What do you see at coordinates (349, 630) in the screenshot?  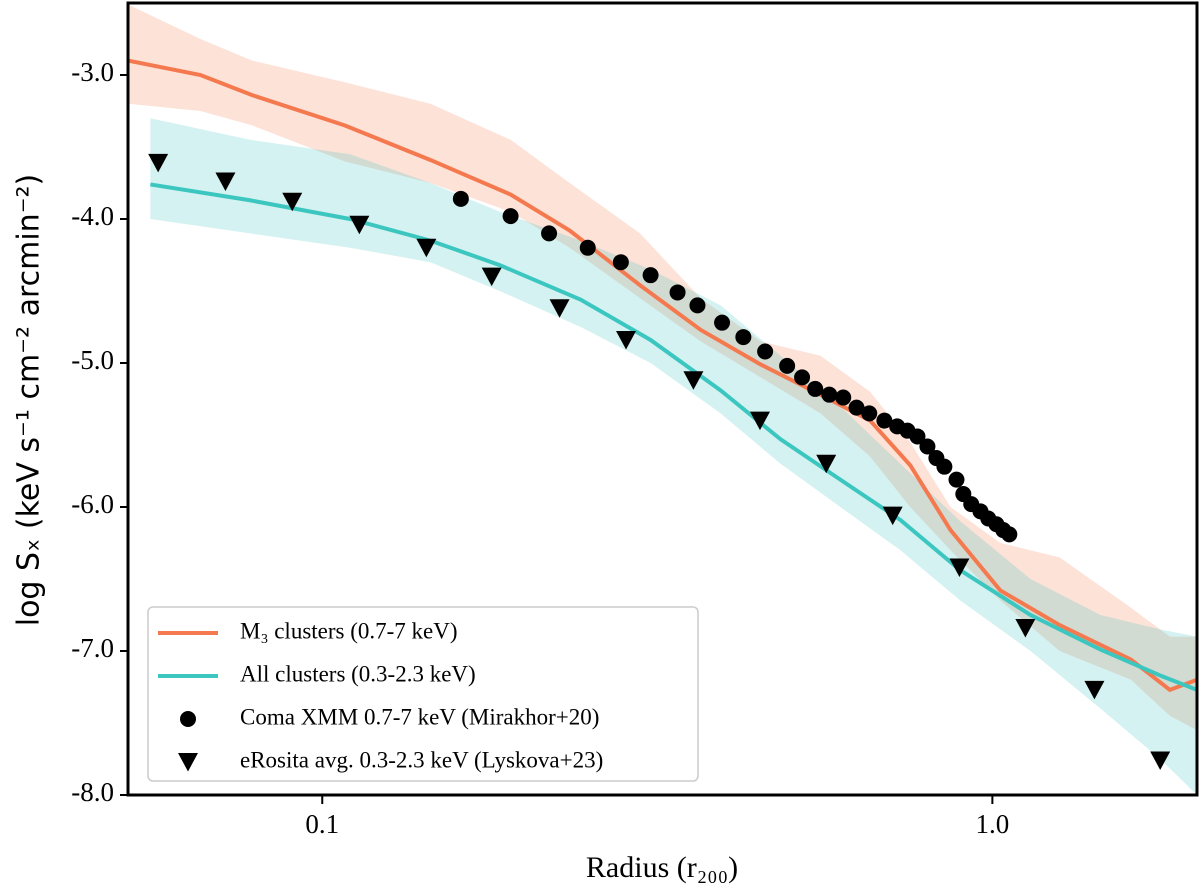 I see `legend-label: M₃ clusters (0.7-7 keV)` at bounding box center [349, 630].